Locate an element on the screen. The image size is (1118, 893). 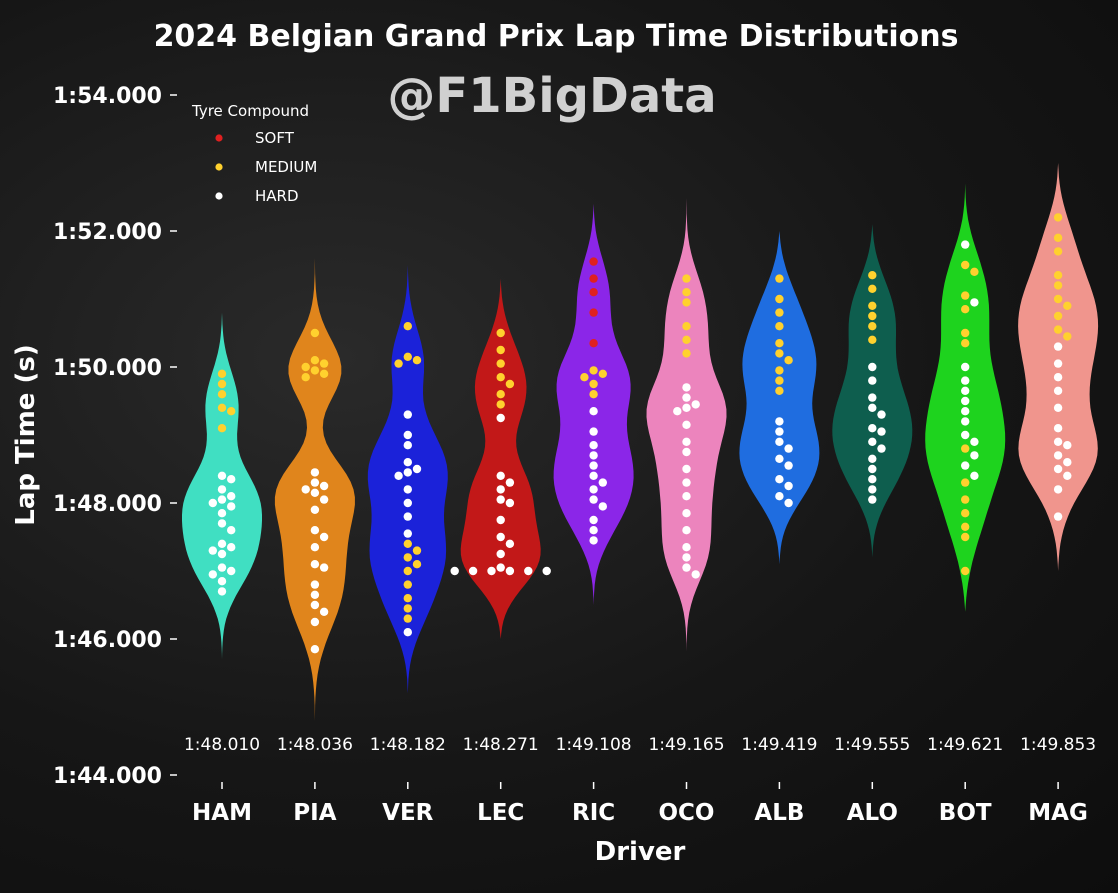
violin-lec is located at coordinates (500, 458).